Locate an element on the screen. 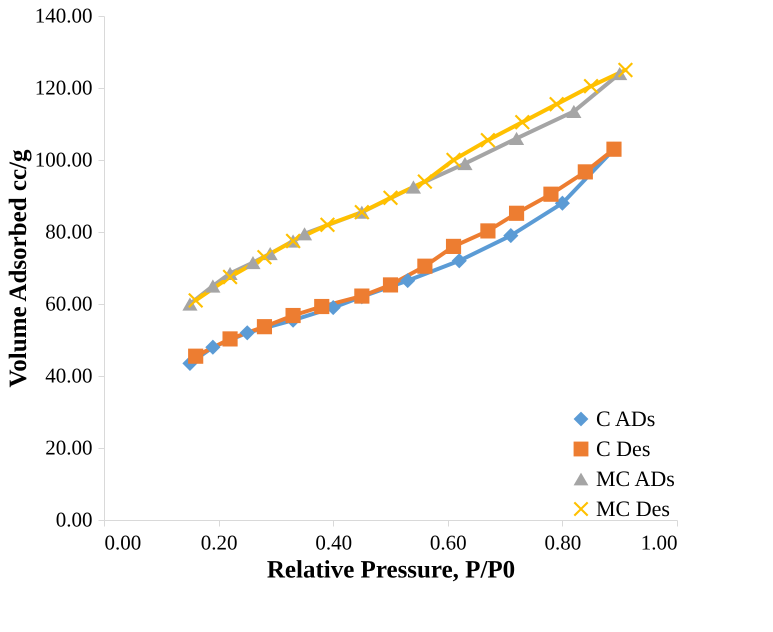  y-tick-label: 60.00 is located at coordinates (68, 304).